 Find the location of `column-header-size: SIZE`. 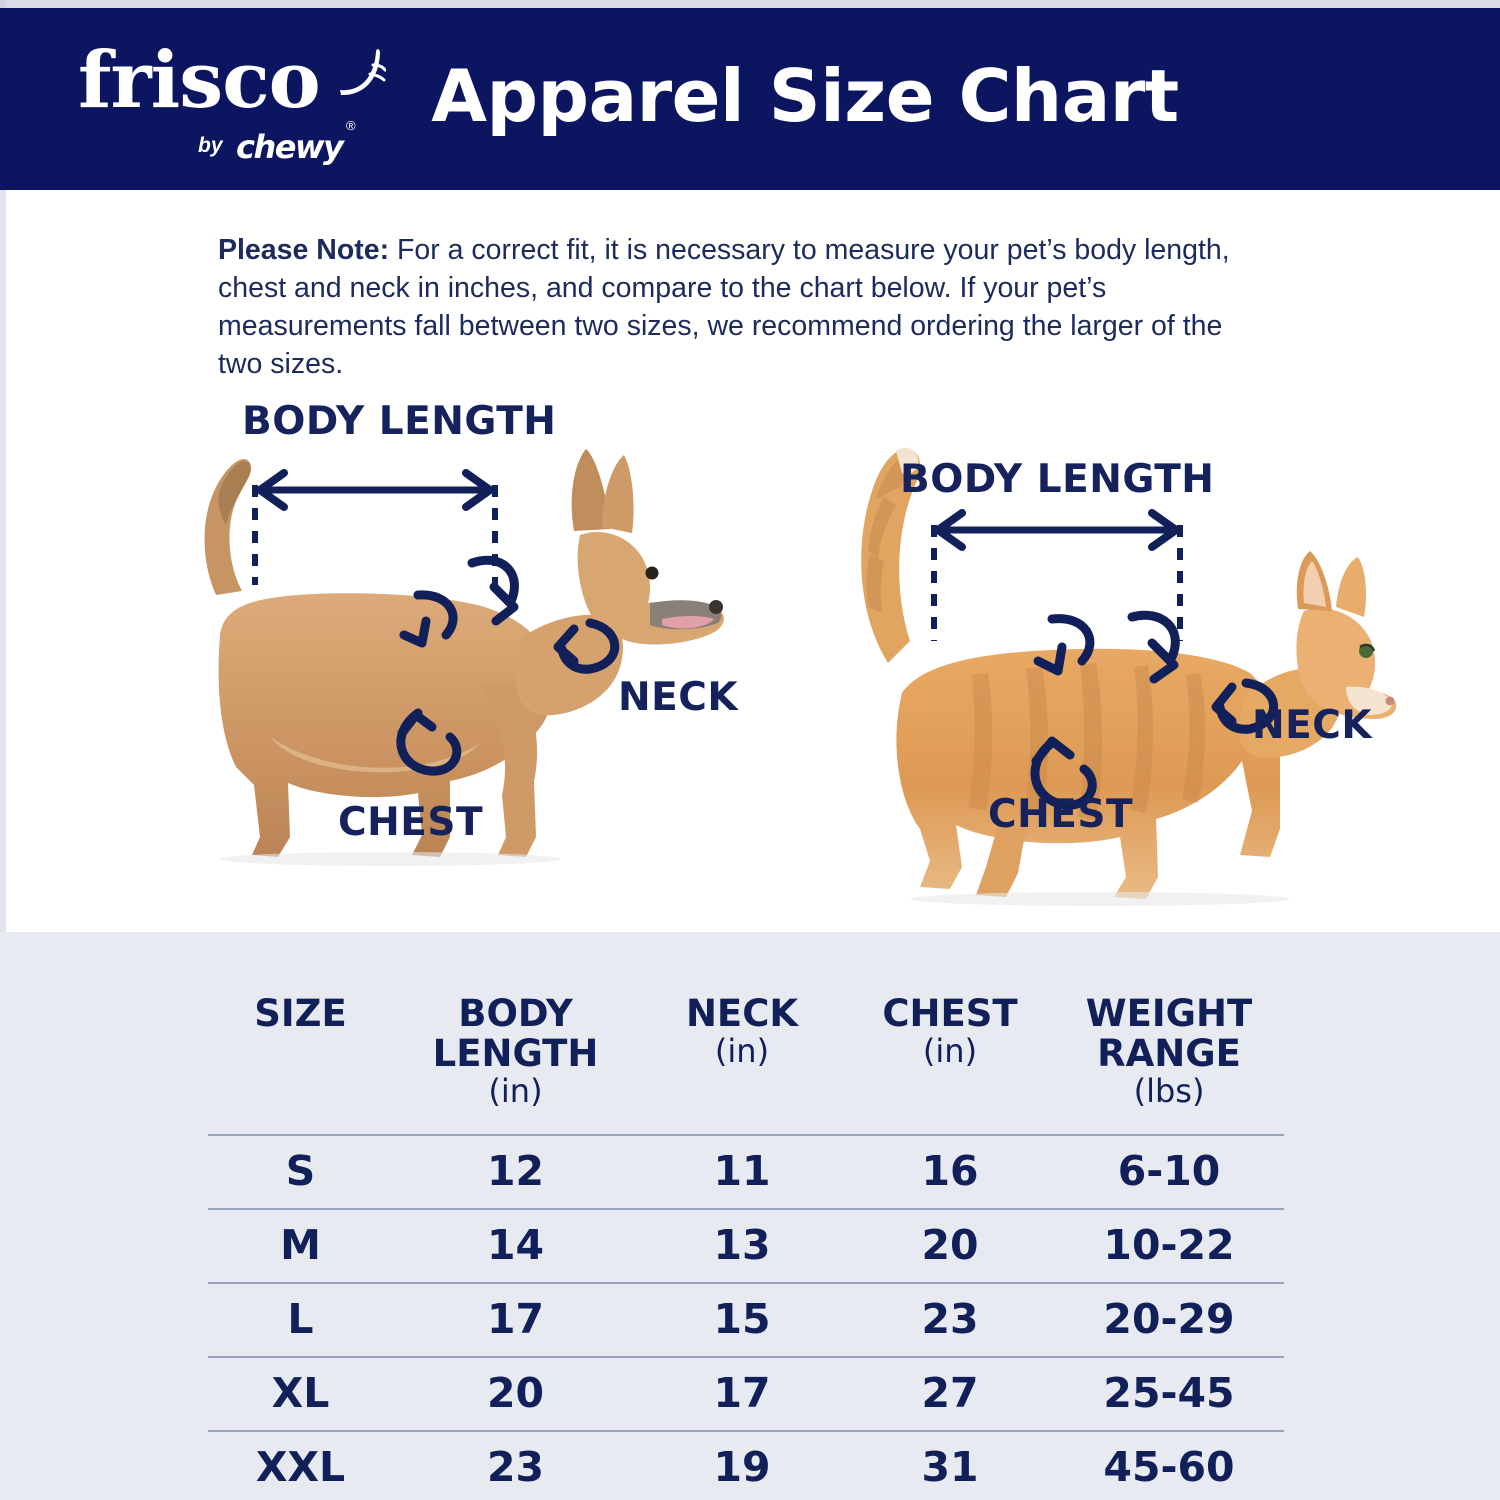

column-header-size: SIZE is located at coordinates (300, 1064).